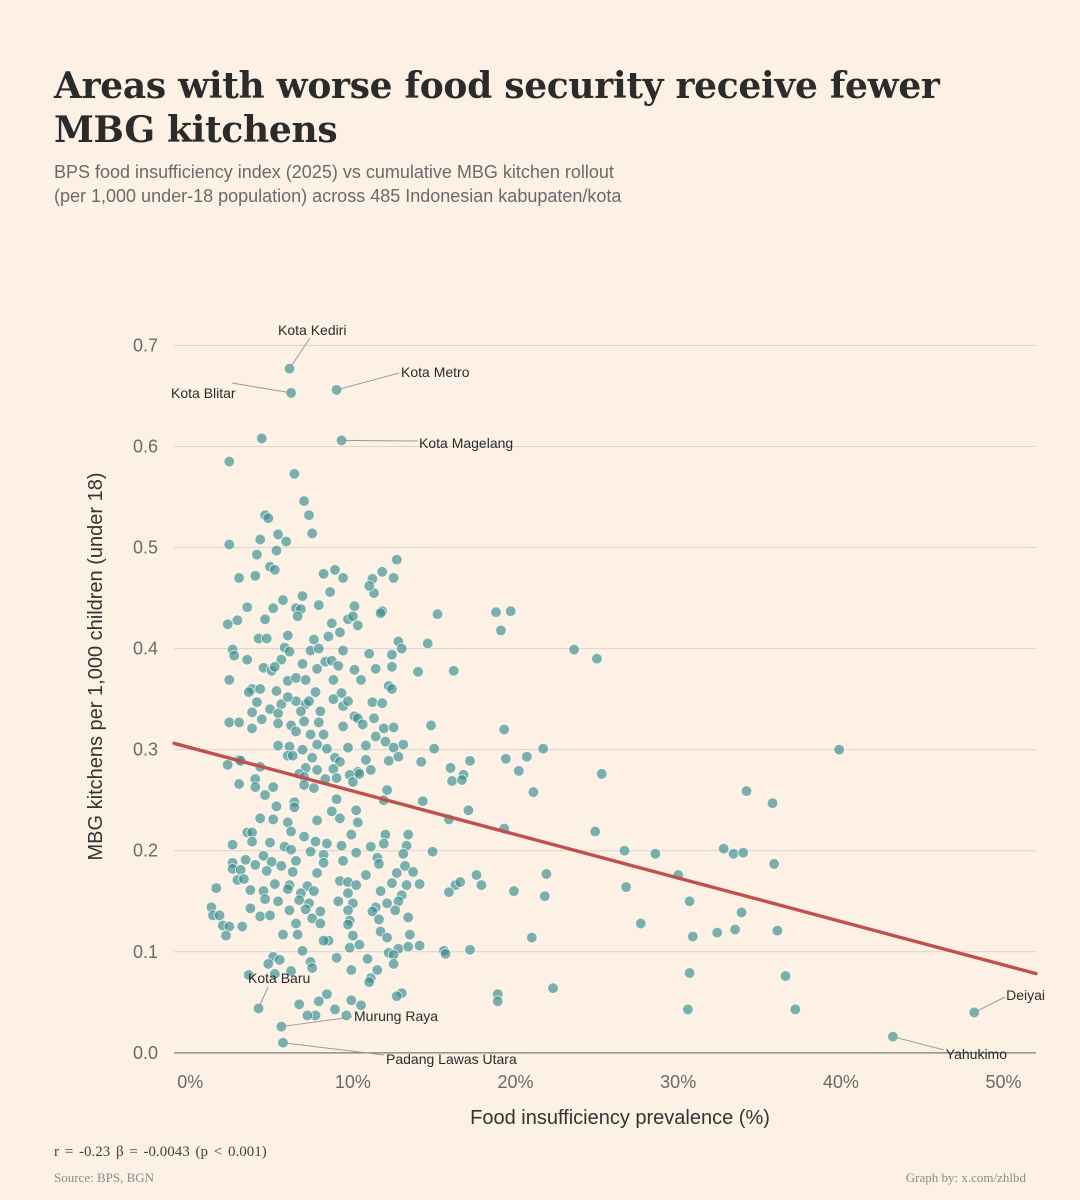  I want to click on annotation-label: Kota Baru, so click(279, 978).